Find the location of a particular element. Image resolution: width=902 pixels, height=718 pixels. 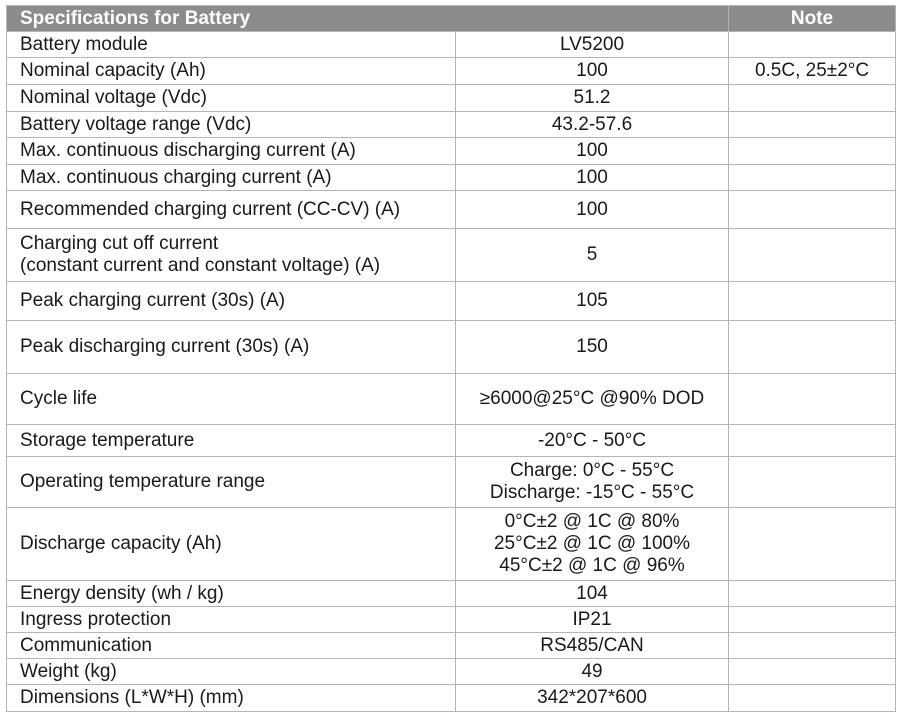

spec-label: Cycle life is located at coordinates (231, 399).